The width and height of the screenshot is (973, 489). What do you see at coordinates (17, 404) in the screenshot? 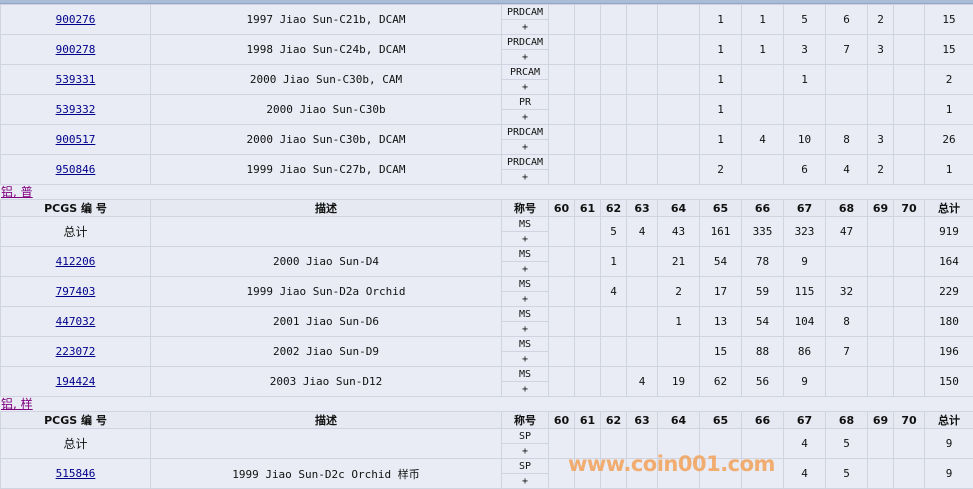
I see `section-link: 铝, 样` at bounding box center [17, 404].